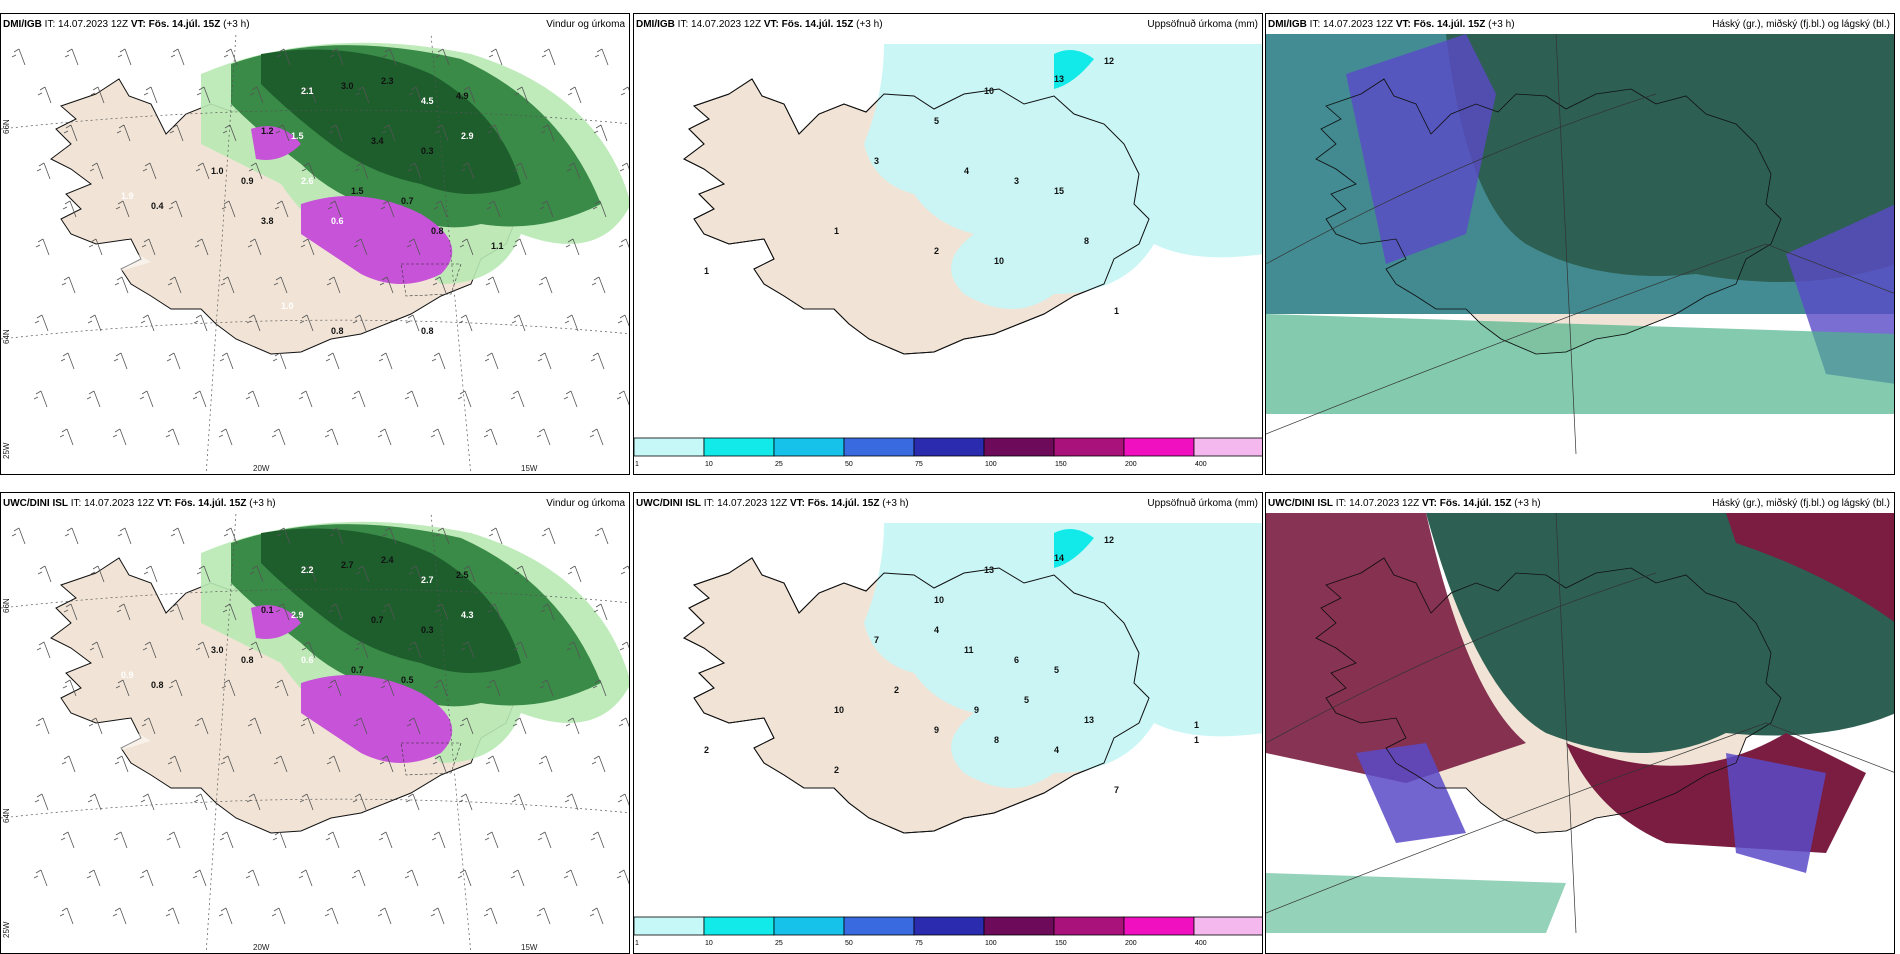  What do you see at coordinates (876, 640) in the screenshot?
I see `value-label: 7` at bounding box center [876, 640].